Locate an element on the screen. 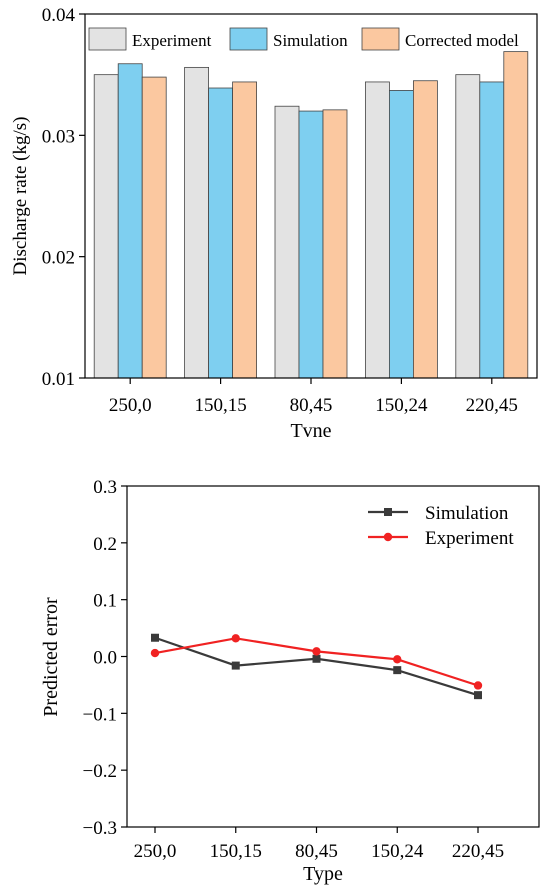 The image size is (550, 893). y-tick-label: 0.3 is located at coordinates (105, 487).